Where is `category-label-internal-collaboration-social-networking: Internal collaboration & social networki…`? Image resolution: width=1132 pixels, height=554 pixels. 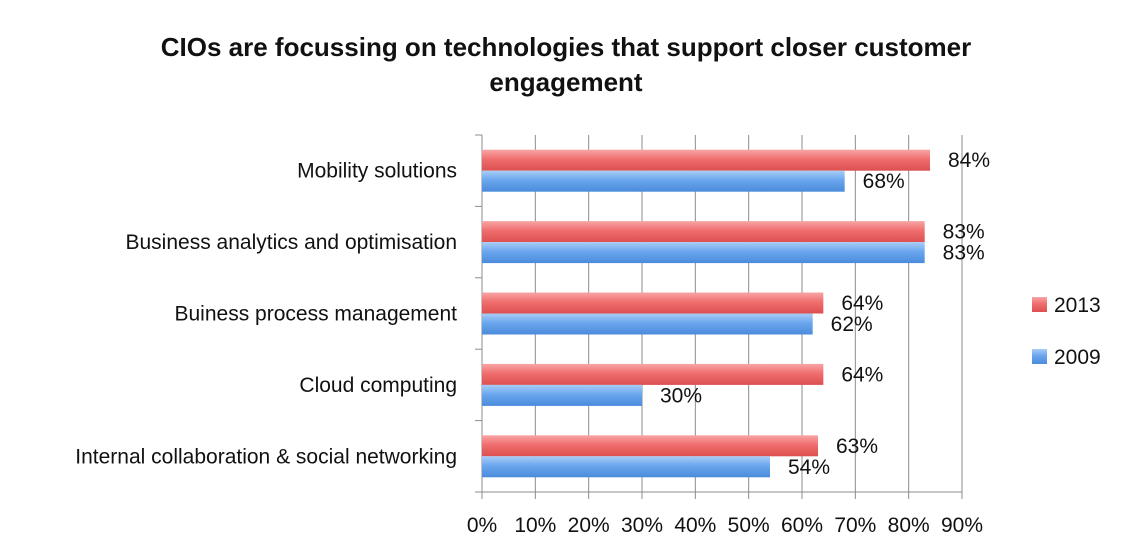
category-label-internal-collaboration-social-networking: Internal collaboration & social networki… is located at coordinates (266, 456).